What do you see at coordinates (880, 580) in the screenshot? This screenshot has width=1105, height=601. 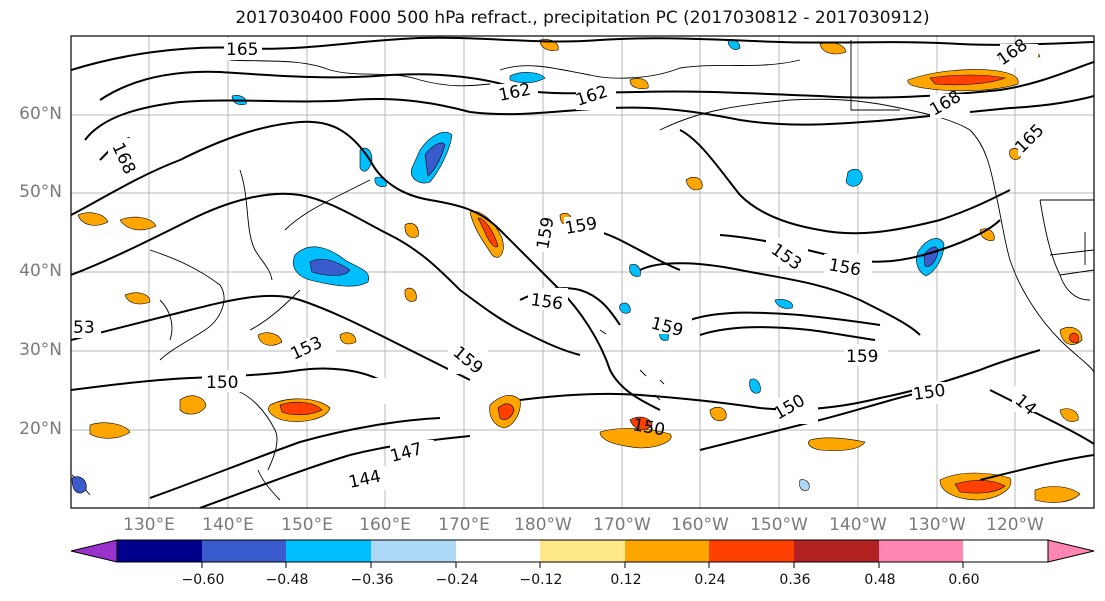 I see `colorbar-tick-label: 0.48` at bounding box center [880, 580].